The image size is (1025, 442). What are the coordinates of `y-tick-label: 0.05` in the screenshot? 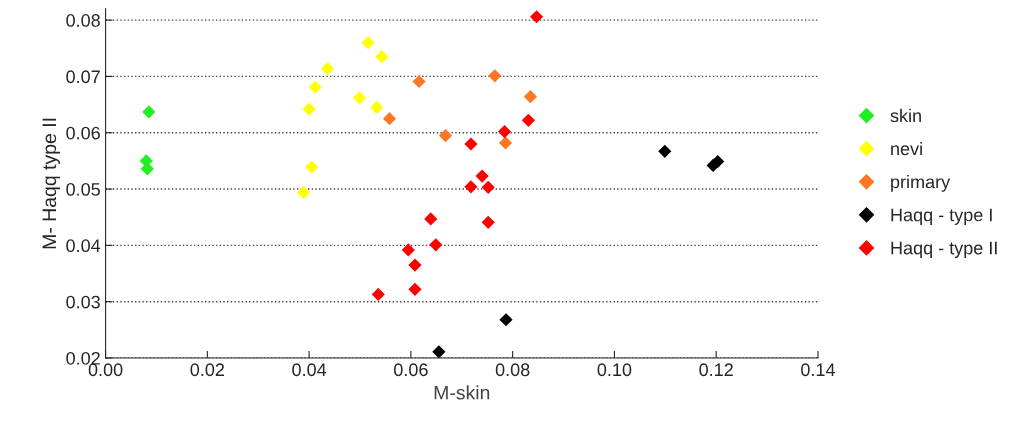 It's located at (83, 189).